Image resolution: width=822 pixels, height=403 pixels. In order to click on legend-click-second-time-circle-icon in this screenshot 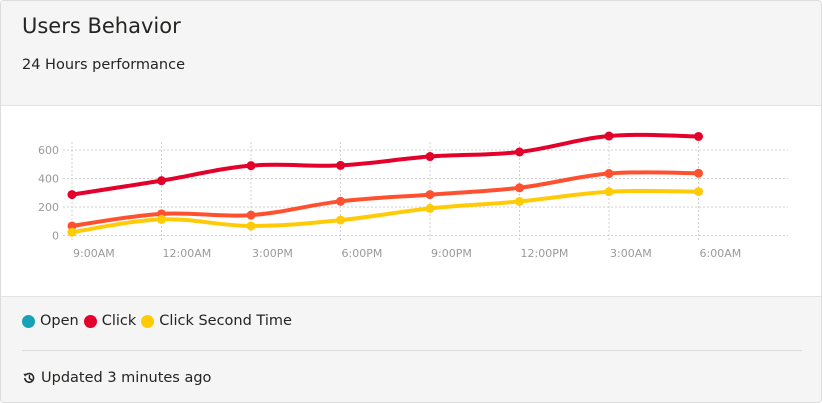, I will do `click(148, 321)`.